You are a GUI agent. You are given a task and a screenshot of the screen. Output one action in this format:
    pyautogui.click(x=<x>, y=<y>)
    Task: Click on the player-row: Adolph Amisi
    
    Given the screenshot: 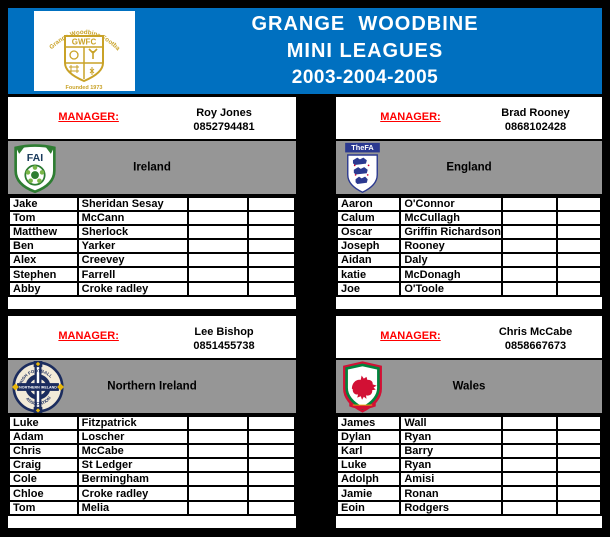 What is the action you would take?
    pyautogui.click(x=468, y=479)
    